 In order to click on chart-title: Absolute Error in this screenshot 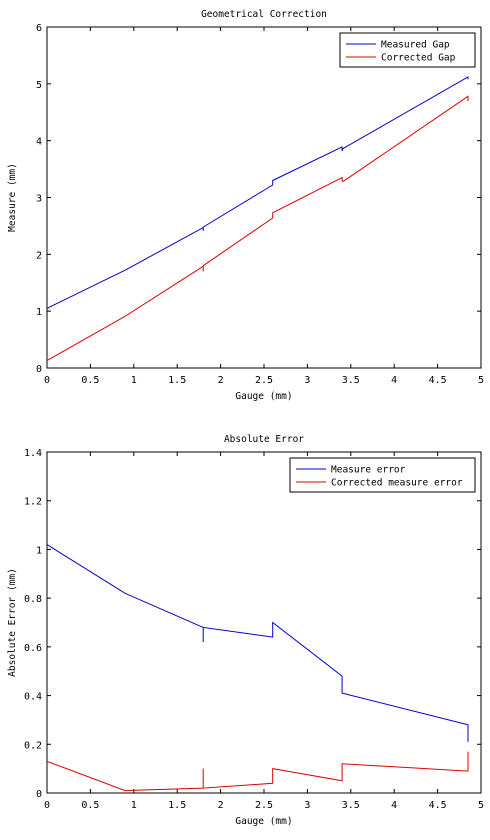, I will do `click(264, 439)`.